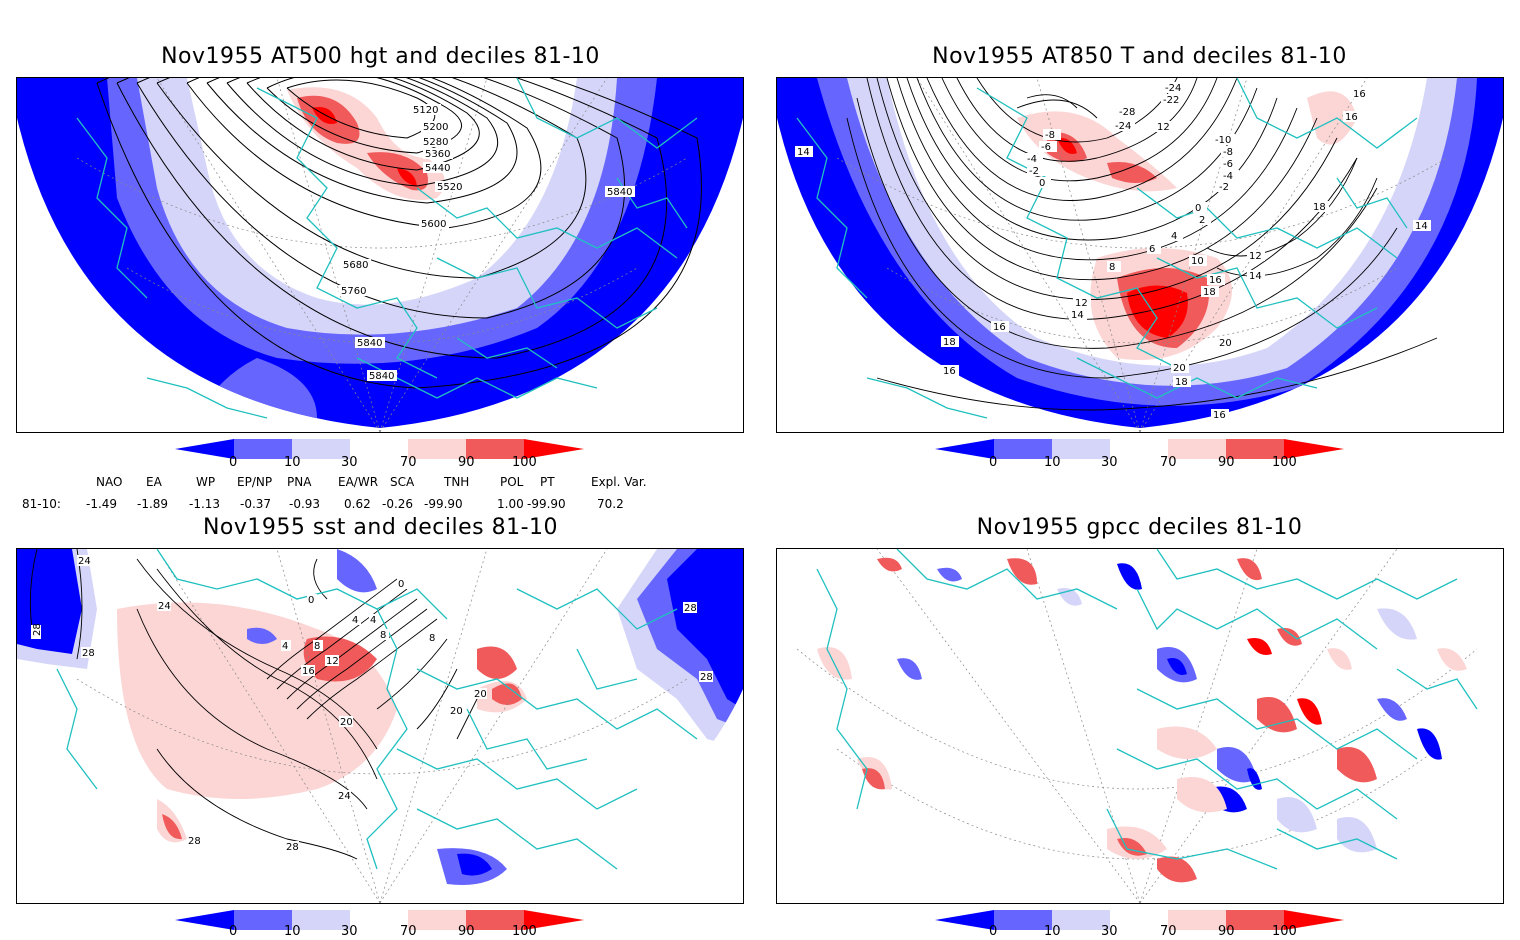  What do you see at coordinates (357, 504) in the screenshot?
I see `index-value: 0.62` at bounding box center [357, 504].